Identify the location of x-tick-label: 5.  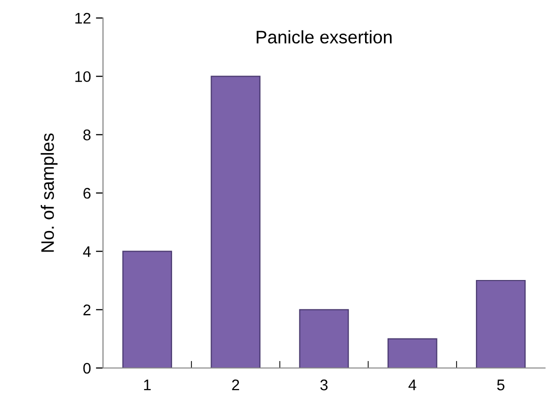
(500, 385).